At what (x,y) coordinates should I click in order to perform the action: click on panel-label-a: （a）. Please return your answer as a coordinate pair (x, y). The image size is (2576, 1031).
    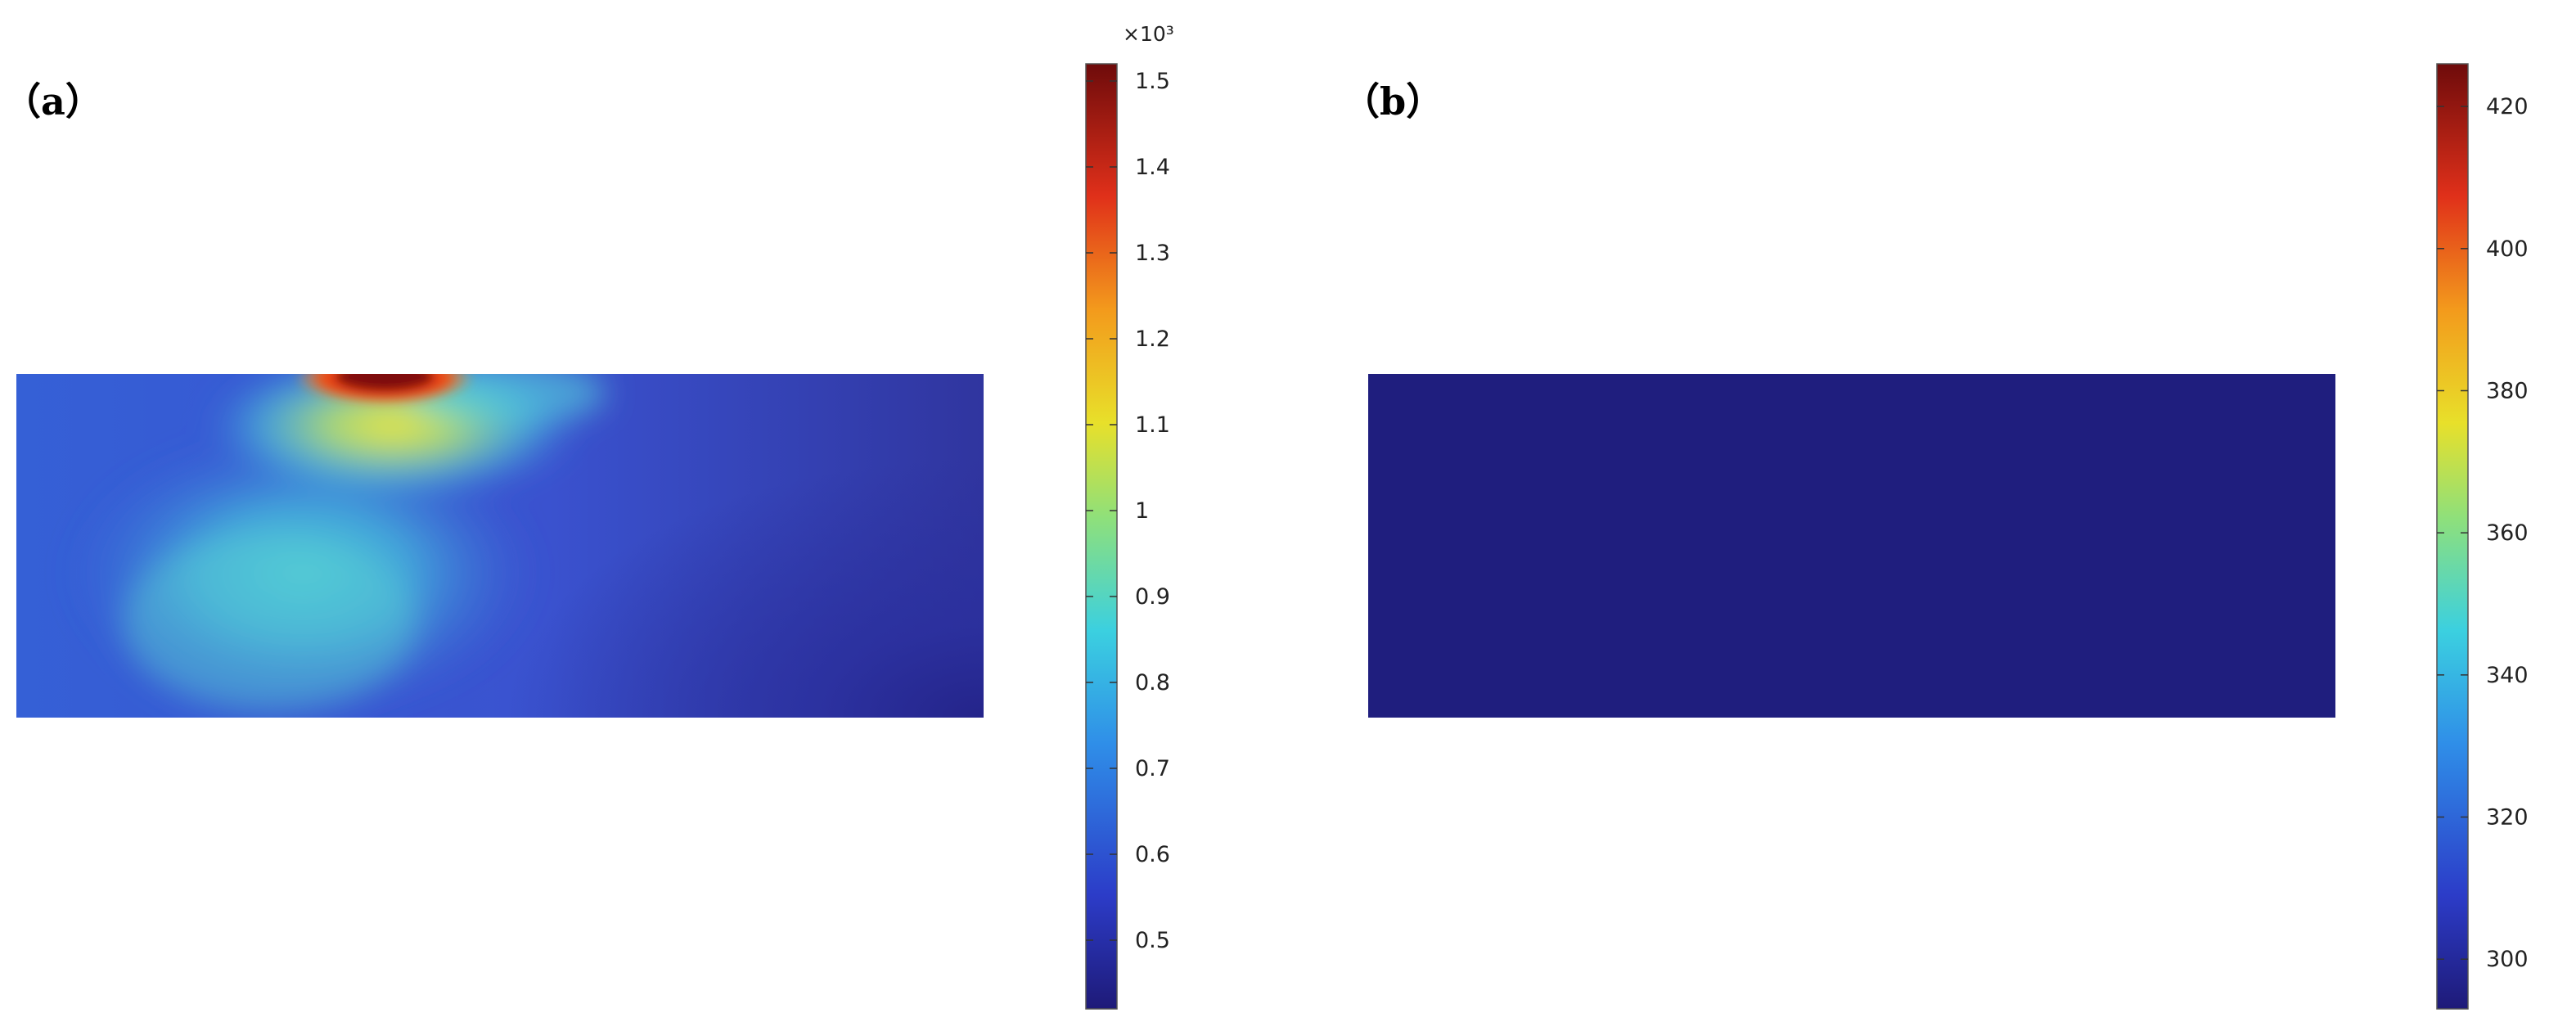
    Looking at the image, I should click on (53, 101).